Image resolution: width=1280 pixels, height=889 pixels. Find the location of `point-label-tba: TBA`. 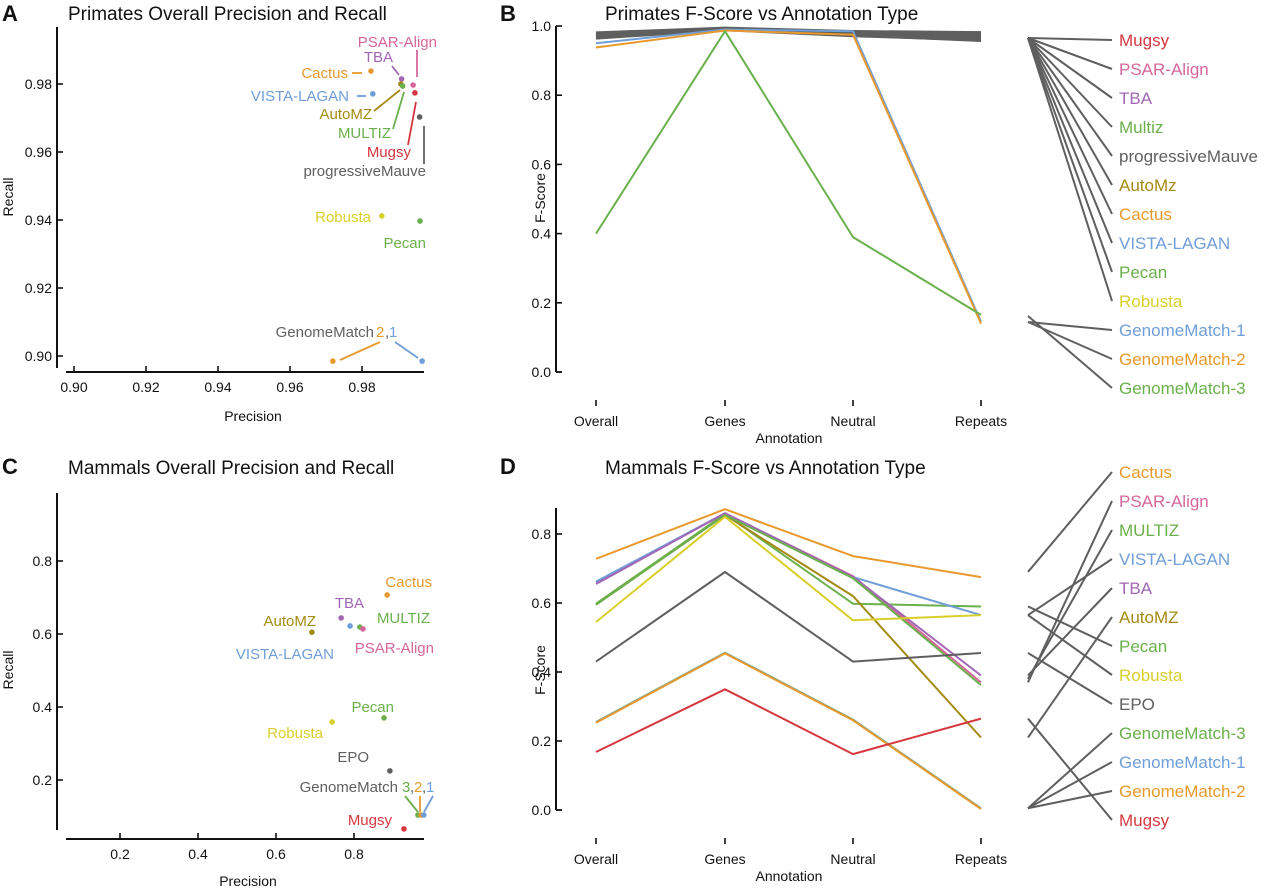

point-label-tba: TBA is located at coordinates (349, 603).